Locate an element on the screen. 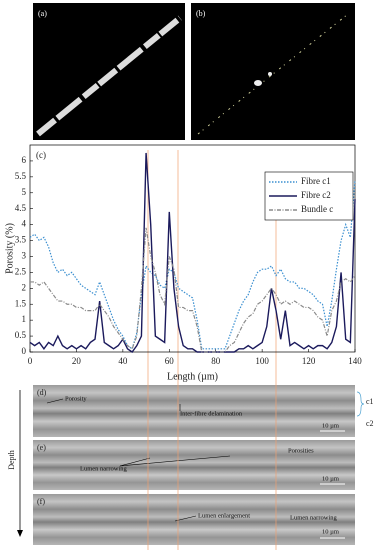  y-axis-label: Porosity (%) is located at coordinates (9, 248).